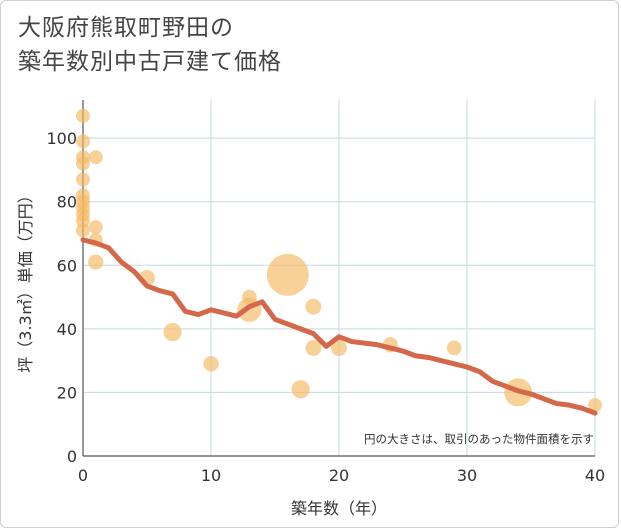  Describe the element at coordinates (61, 138) in the screenshot. I see `y-tick-label: 100` at that location.